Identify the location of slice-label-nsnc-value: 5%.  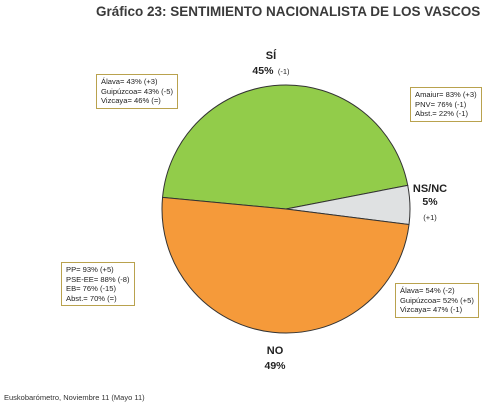
(430, 202).